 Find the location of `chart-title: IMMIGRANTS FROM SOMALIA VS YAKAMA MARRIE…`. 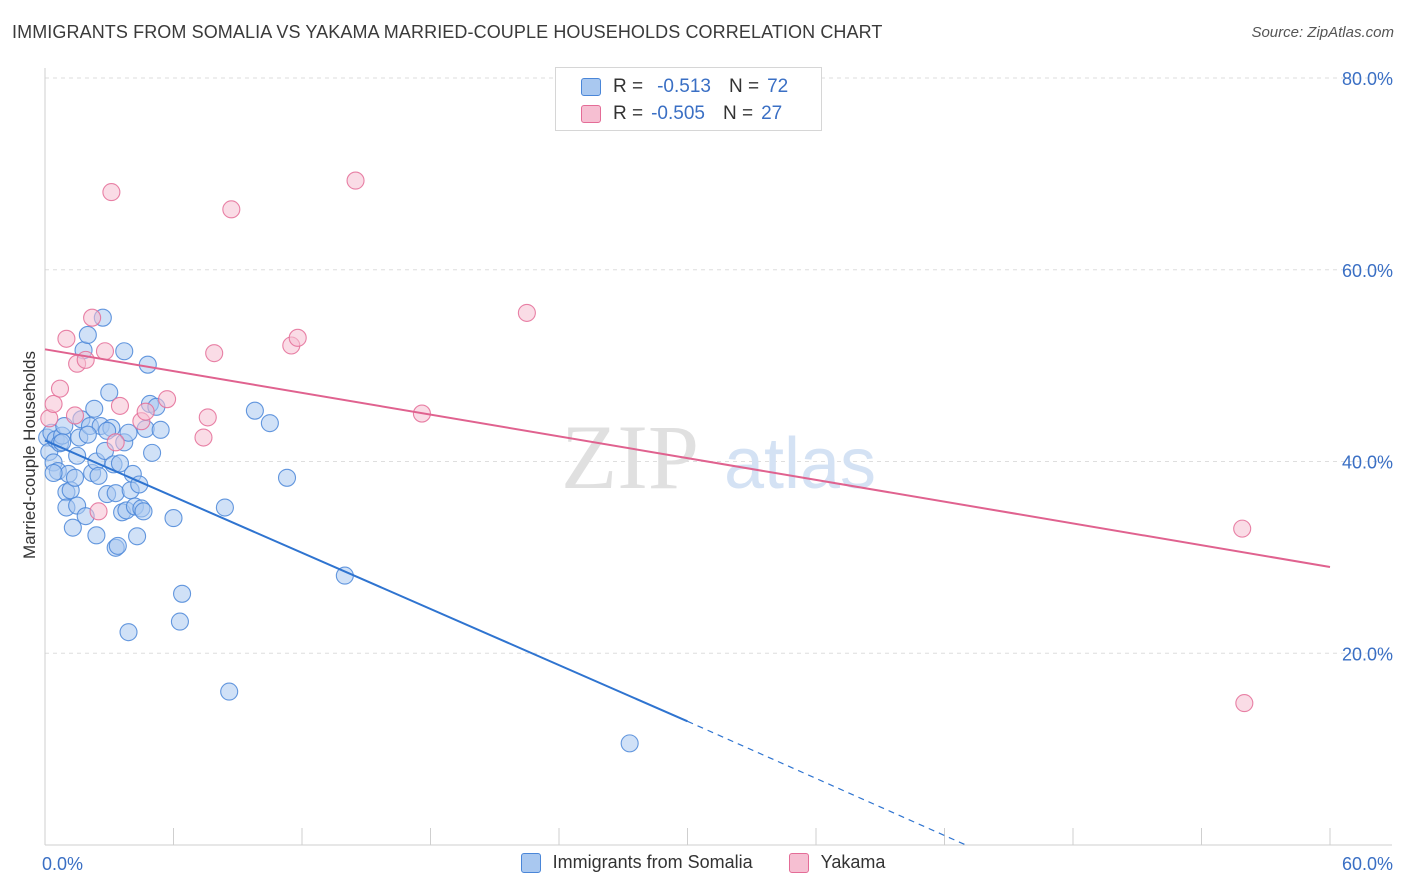

chart-title: IMMIGRANTS FROM SOMALIA VS YAKAMA MARRIE… is located at coordinates (447, 32).